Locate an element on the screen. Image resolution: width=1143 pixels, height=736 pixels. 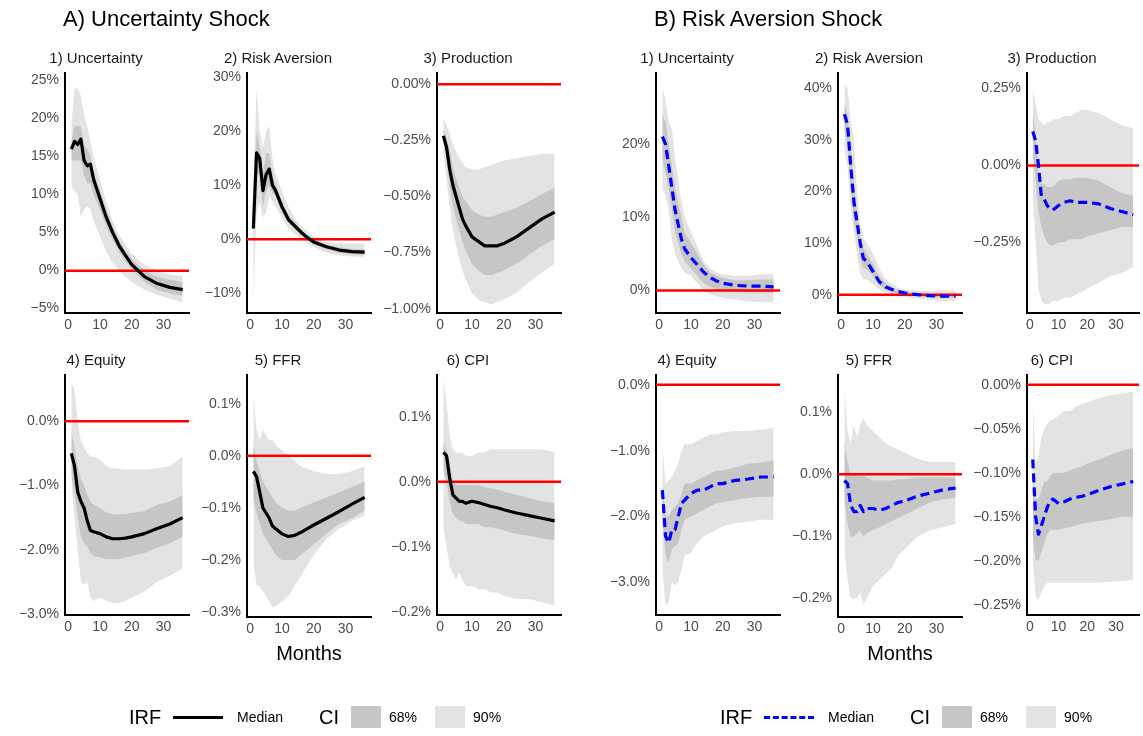
y-tick-label: −1.0% is located at coordinates (38, 484).